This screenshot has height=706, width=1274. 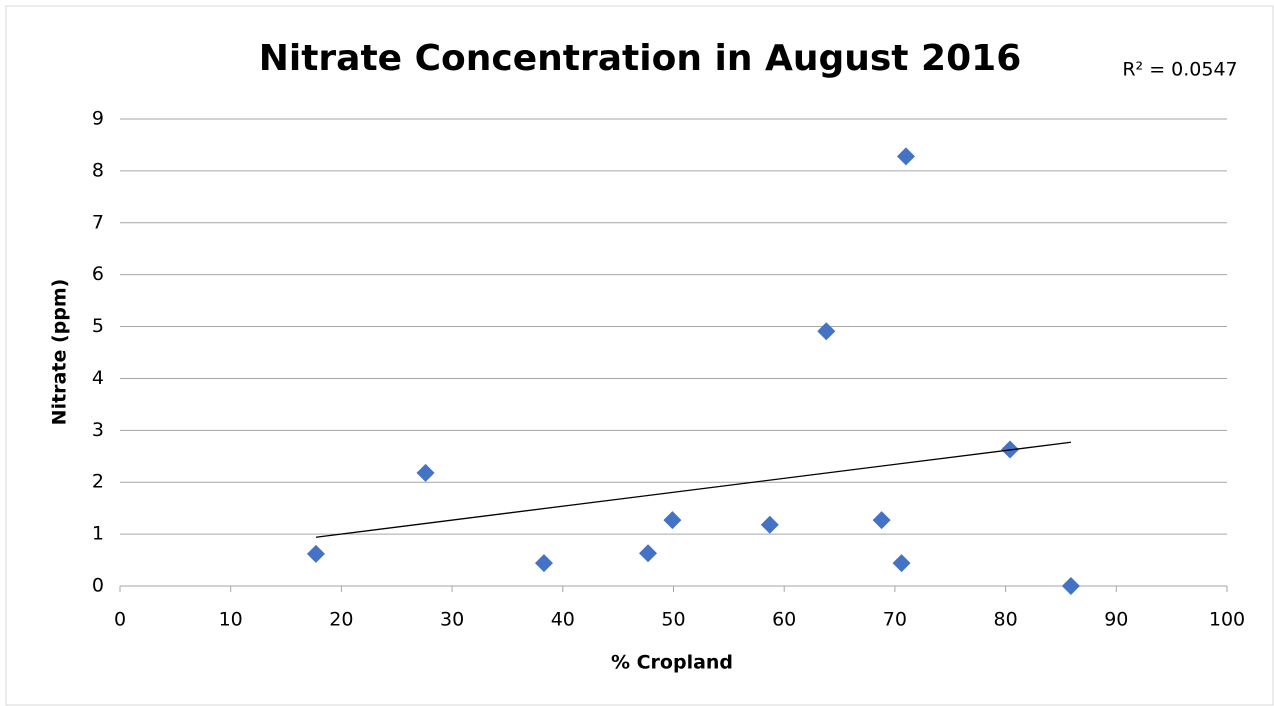 What do you see at coordinates (98, 378) in the screenshot?
I see `y-tick-label: 4` at bounding box center [98, 378].